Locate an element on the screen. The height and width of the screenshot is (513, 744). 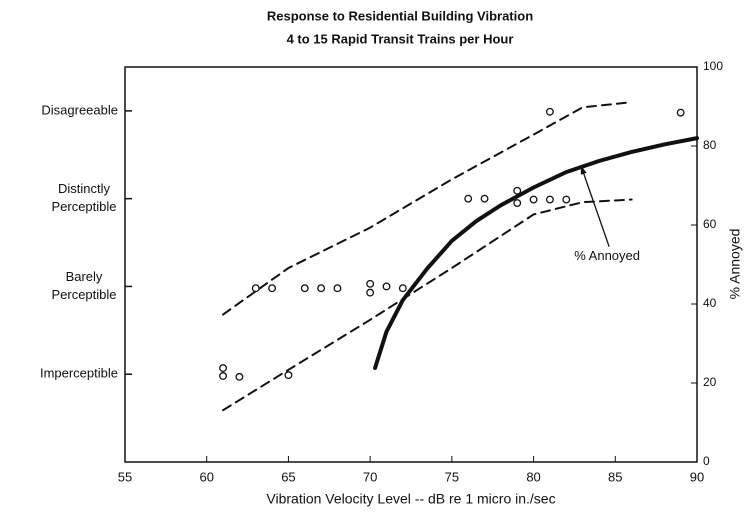
x-tick-label: 55 is located at coordinates (125, 476).